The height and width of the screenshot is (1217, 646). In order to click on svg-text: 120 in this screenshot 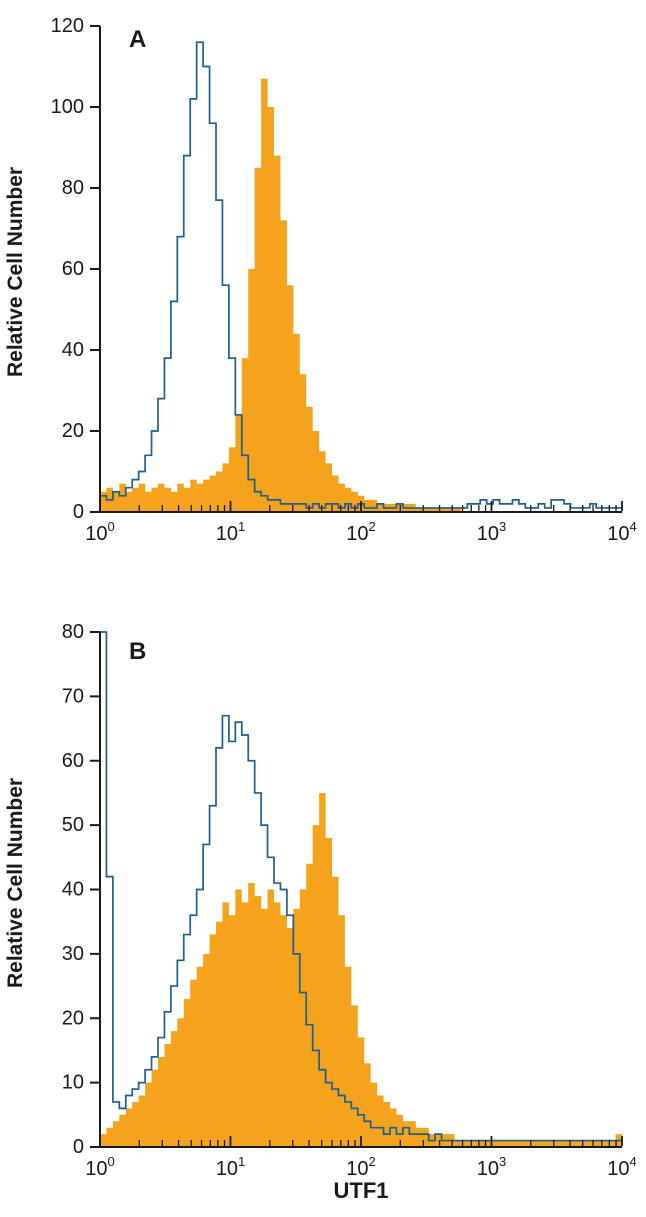, I will do `click(67, 26)`.